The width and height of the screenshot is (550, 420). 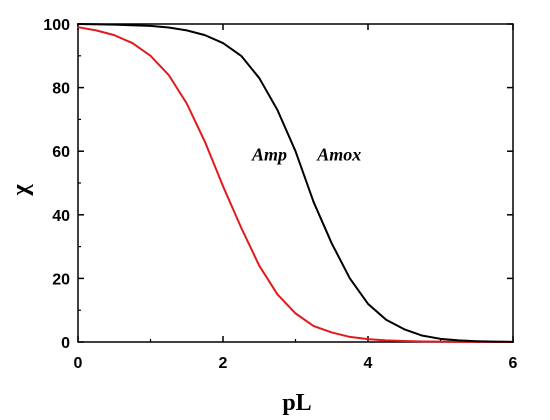 I want to click on x-tick-label: 6, so click(x=513, y=363).